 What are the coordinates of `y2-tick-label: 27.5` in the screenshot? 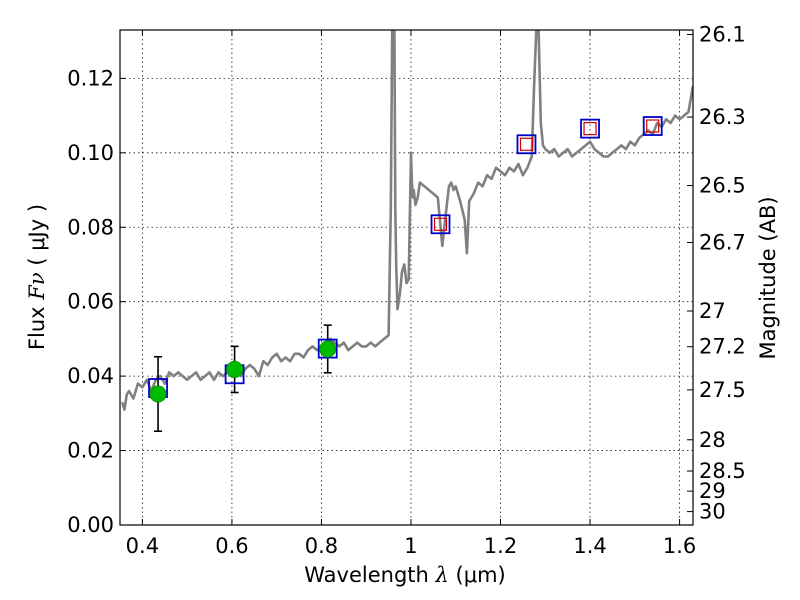 It's located at (722, 390).